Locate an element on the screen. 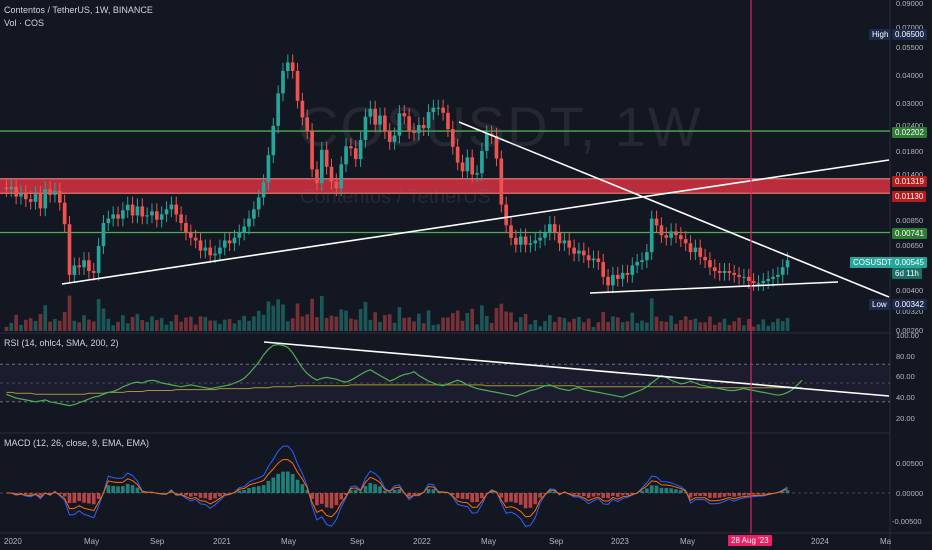 Image resolution: width=932 pixels, height=550 pixels. rsi-trendline is located at coordinates (576, 369).